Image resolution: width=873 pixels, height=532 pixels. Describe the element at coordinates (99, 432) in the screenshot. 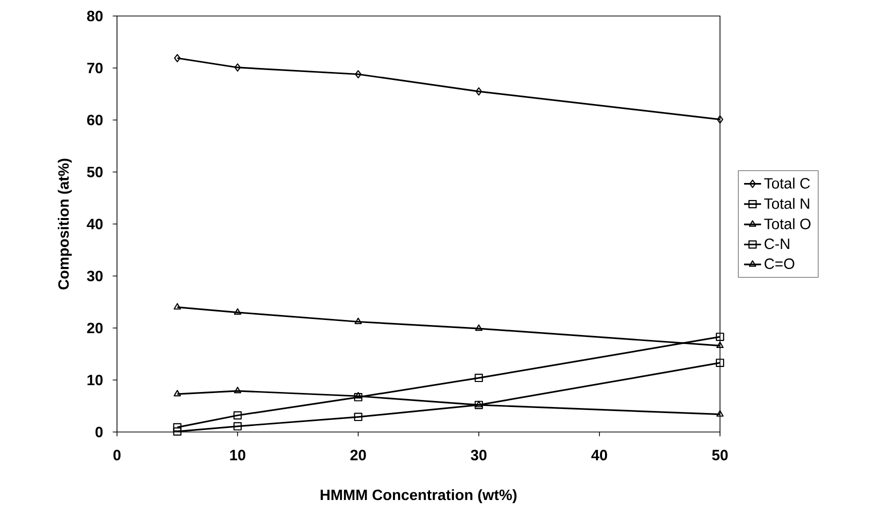

I see `y-tick-label: 0` at that location.